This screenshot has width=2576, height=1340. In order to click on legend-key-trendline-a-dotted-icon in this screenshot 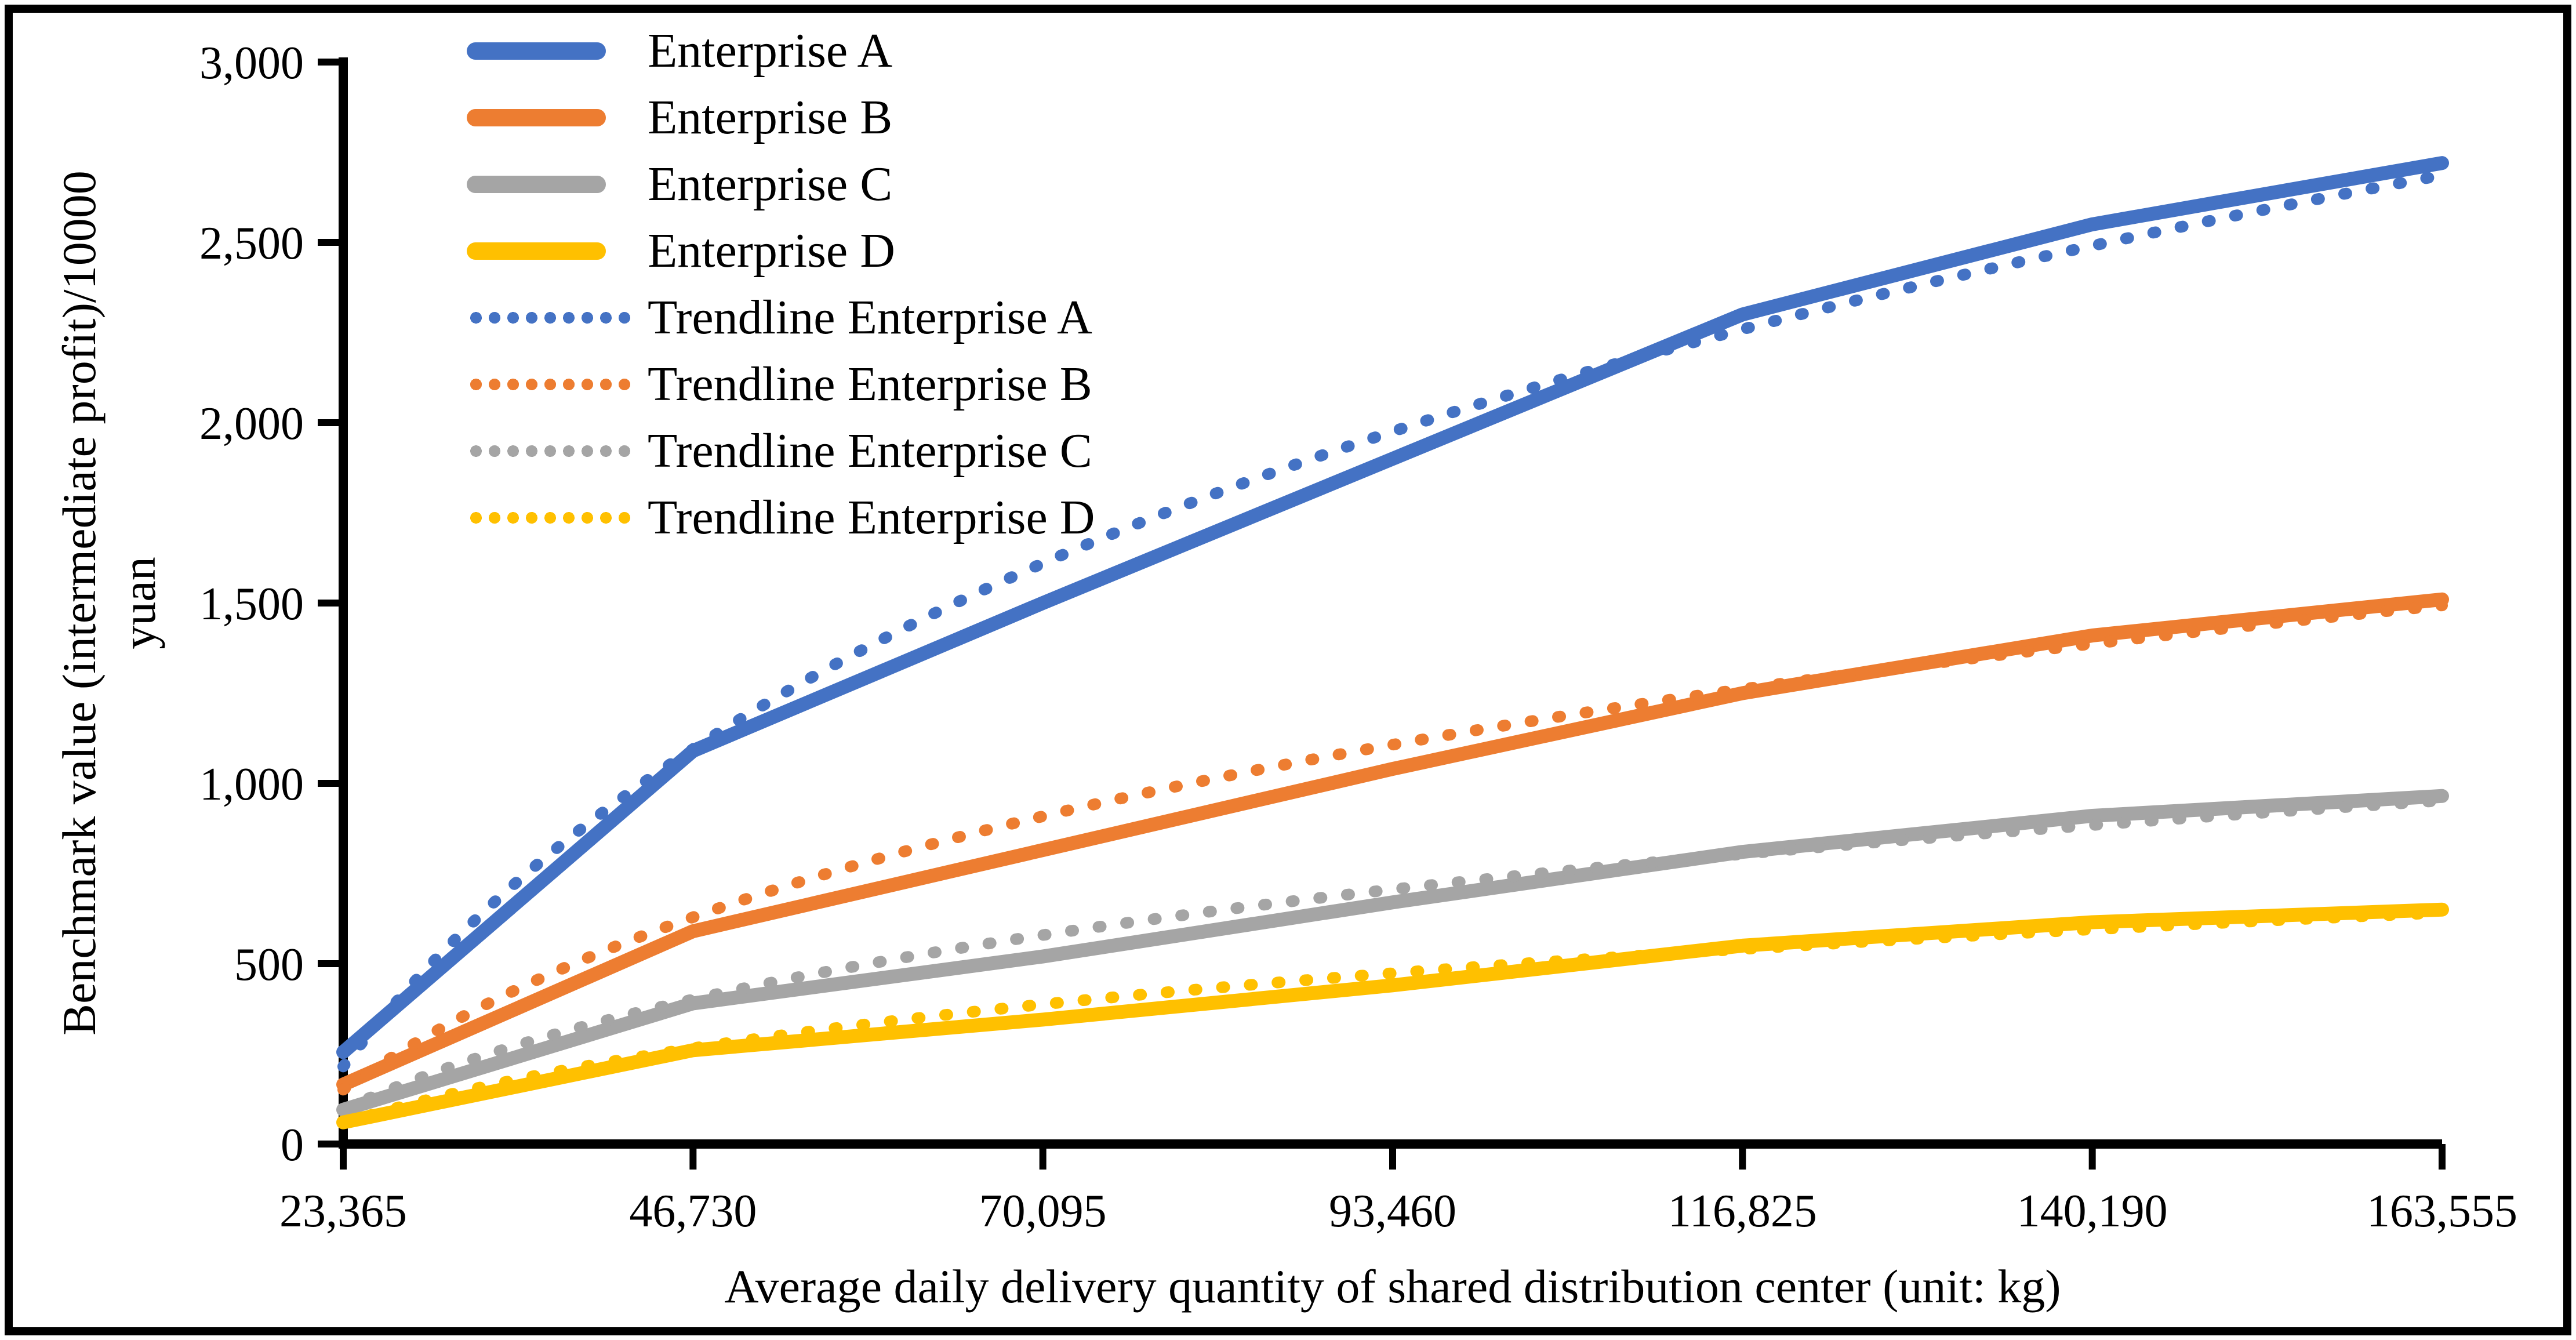, I will do `click(549, 317)`.